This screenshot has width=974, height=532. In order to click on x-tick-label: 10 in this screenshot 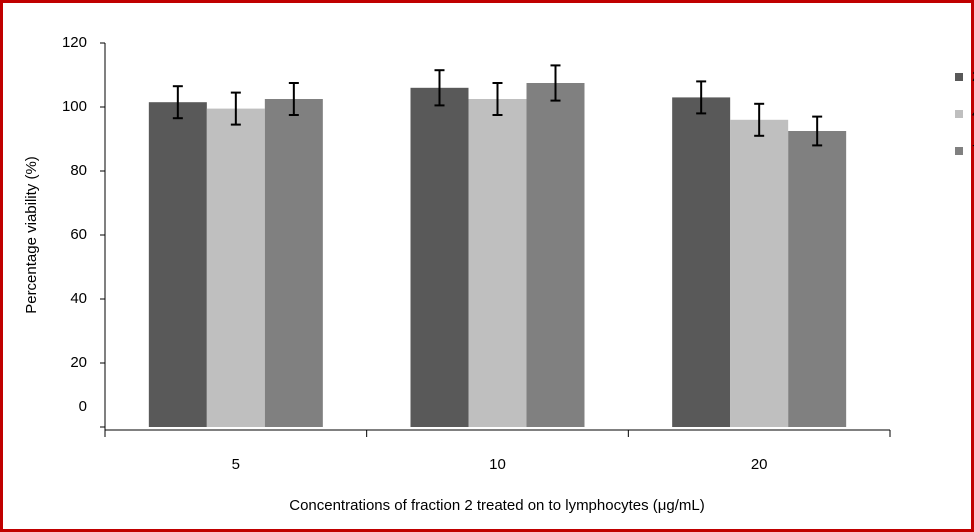, I will do `click(497, 464)`.